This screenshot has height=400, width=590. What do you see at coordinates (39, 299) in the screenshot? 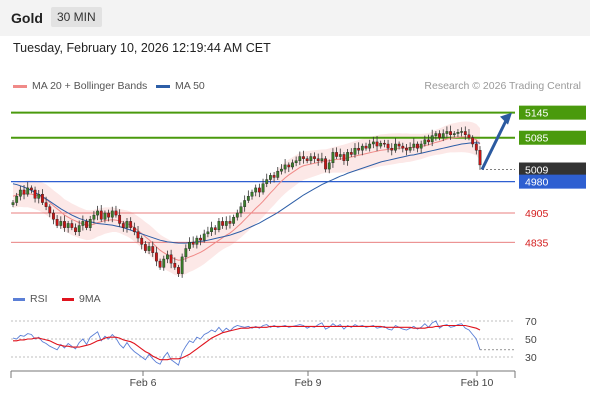
I see `legend-rsi-label: RSI` at bounding box center [39, 299].